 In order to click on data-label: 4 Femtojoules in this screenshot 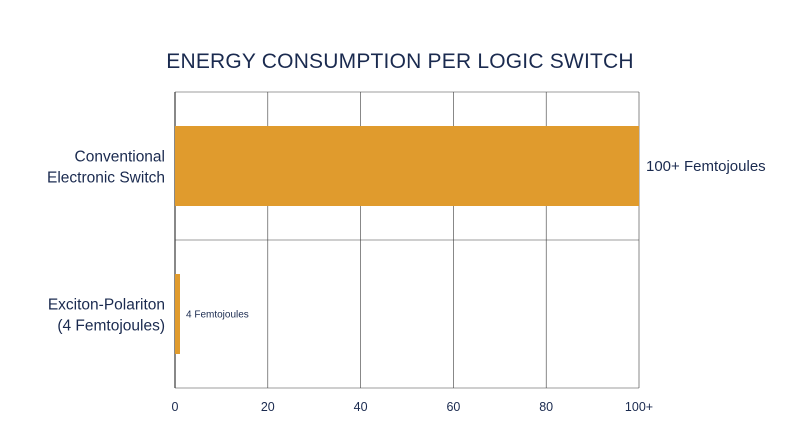, I will do `click(217, 315)`.